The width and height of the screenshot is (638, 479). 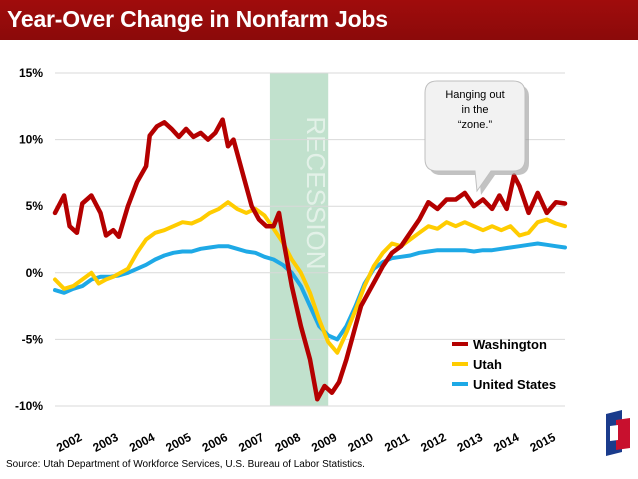 What do you see at coordinates (475, 110) in the screenshot?
I see `callout-text: in the` at bounding box center [475, 110].